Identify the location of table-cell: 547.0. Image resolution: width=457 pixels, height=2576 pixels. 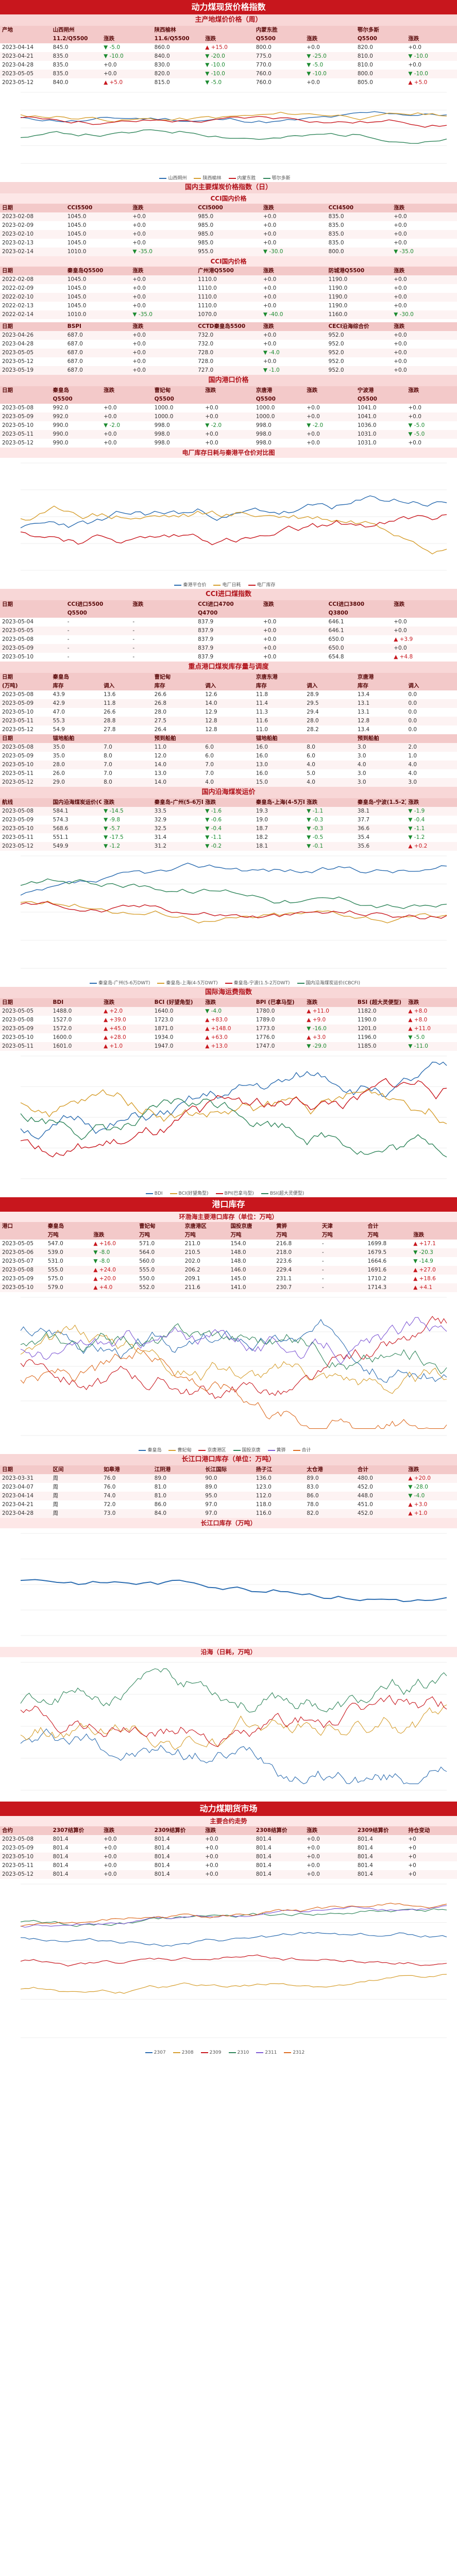
(55, 1244).